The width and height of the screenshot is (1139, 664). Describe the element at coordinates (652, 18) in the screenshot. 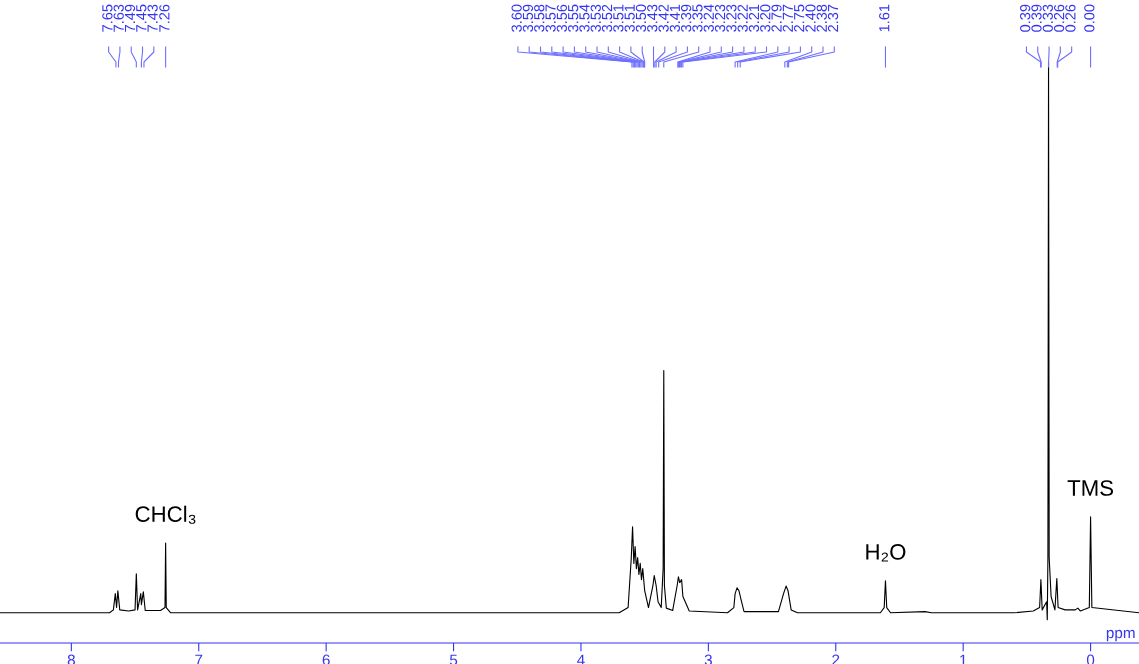

I see `annotation: 3.43` at that location.